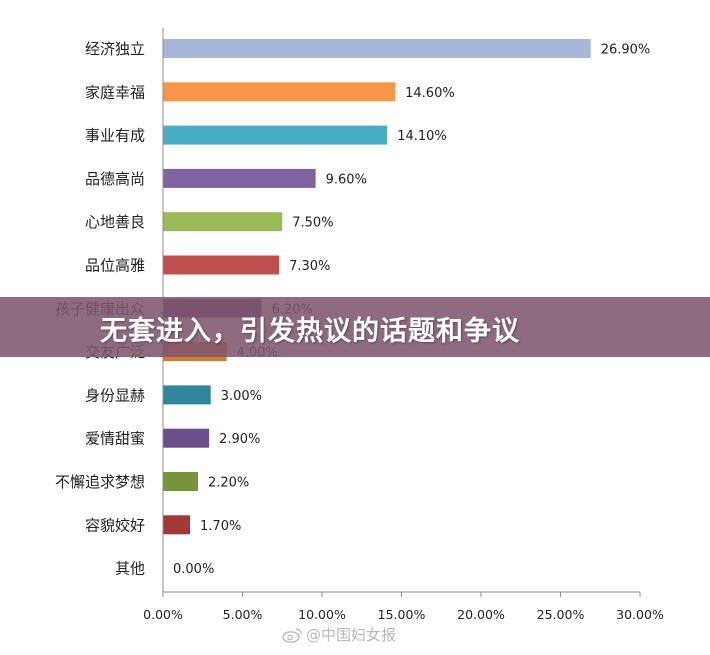  Describe the element at coordinates (309, 266) in the screenshot. I see `value-label: 7.30%` at that location.